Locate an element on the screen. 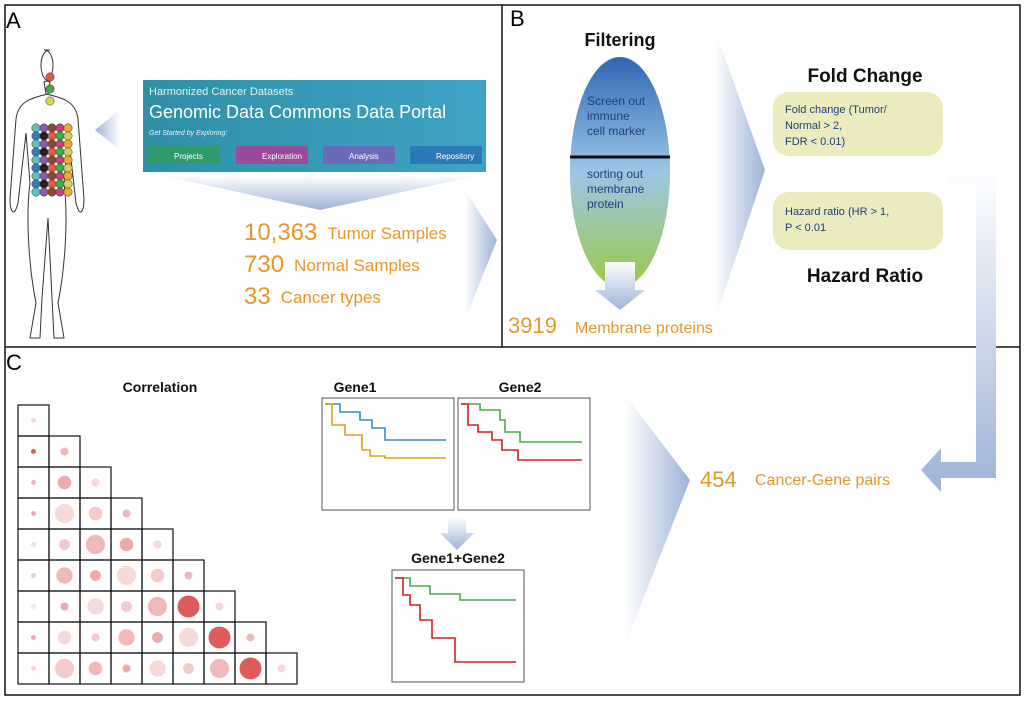  stat-label: Cancer types is located at coordinates (331, 297).